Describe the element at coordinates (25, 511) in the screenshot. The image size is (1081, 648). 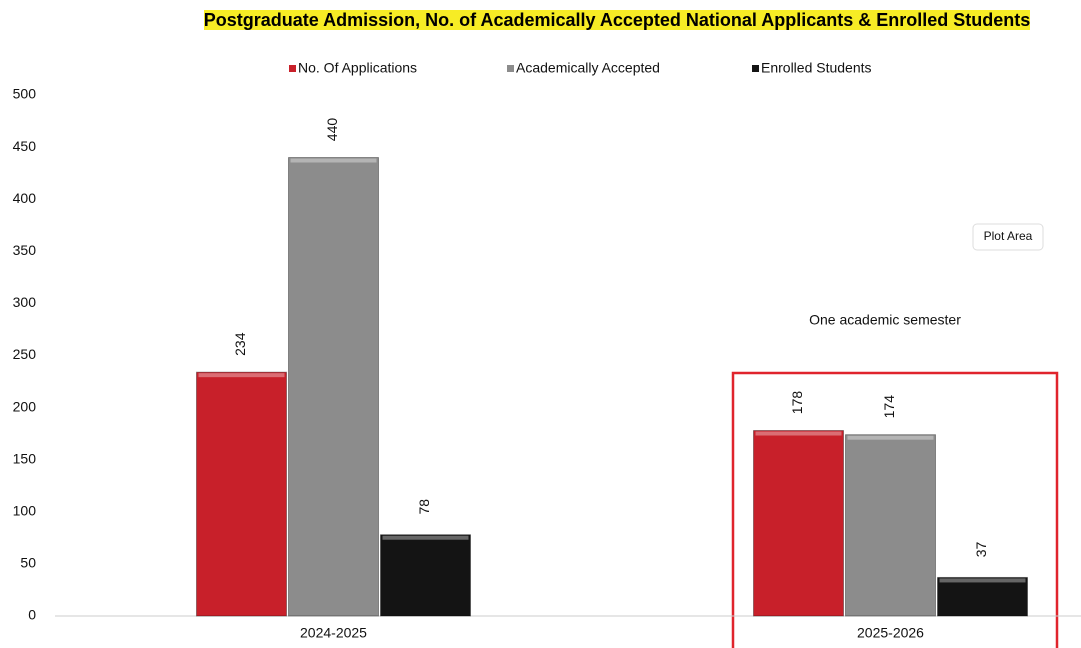
I see `y-tick-label: 100` at that location.